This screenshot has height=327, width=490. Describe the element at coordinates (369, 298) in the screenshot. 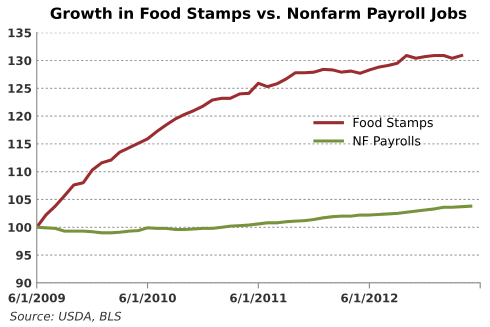

I see `x-tick-label: 6/1/2012` at that location.